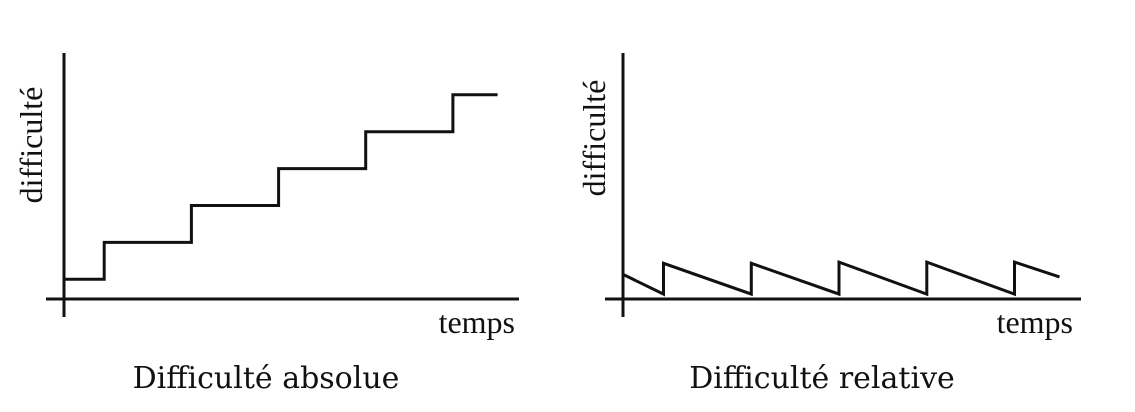  What do you see at coordinates (822, 378) in the screenshot?
I see `chart-caption: Difficulté relative` at bounding box center [822, 378].